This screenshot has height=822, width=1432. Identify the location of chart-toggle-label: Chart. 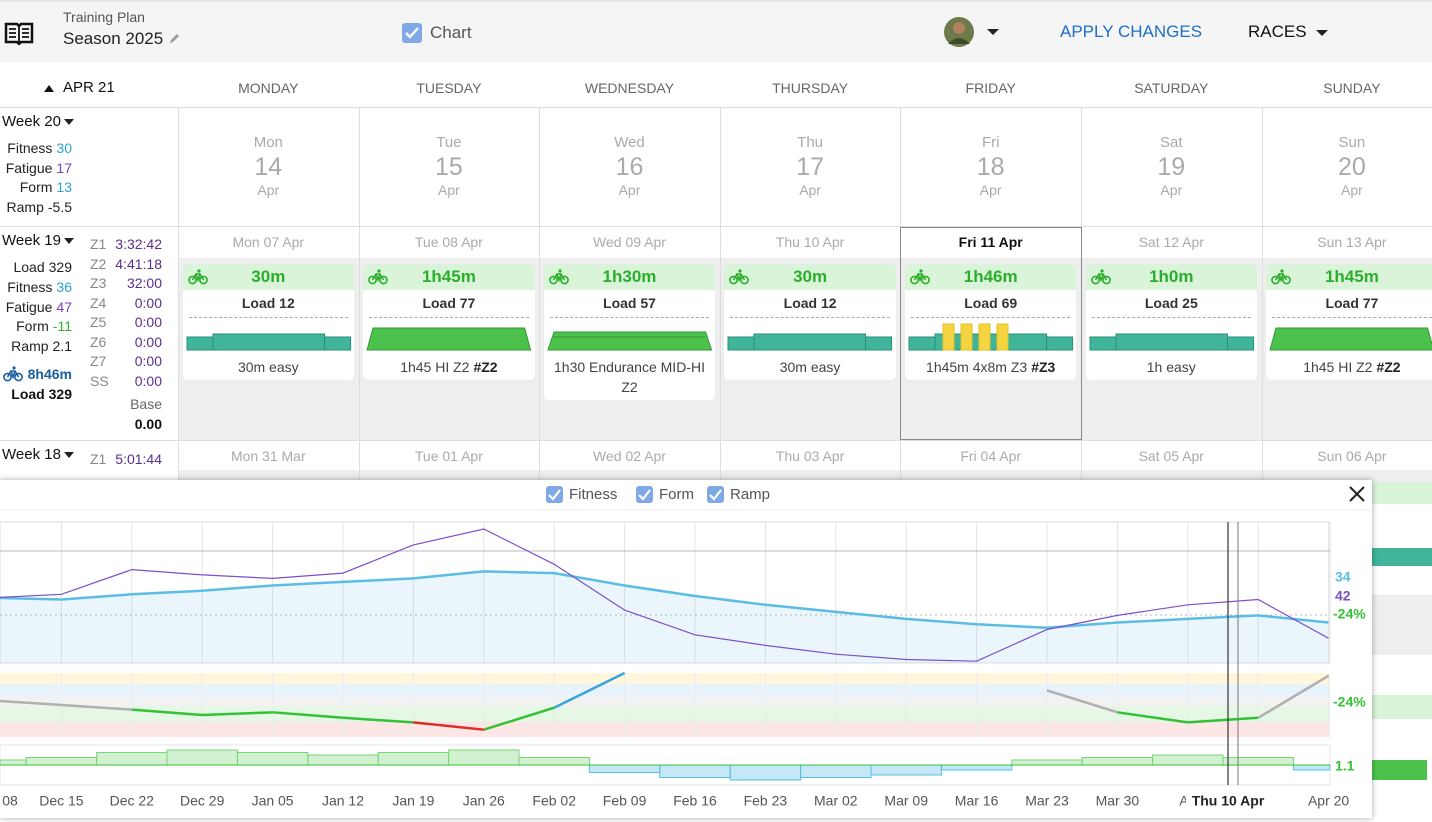
(451, 32).